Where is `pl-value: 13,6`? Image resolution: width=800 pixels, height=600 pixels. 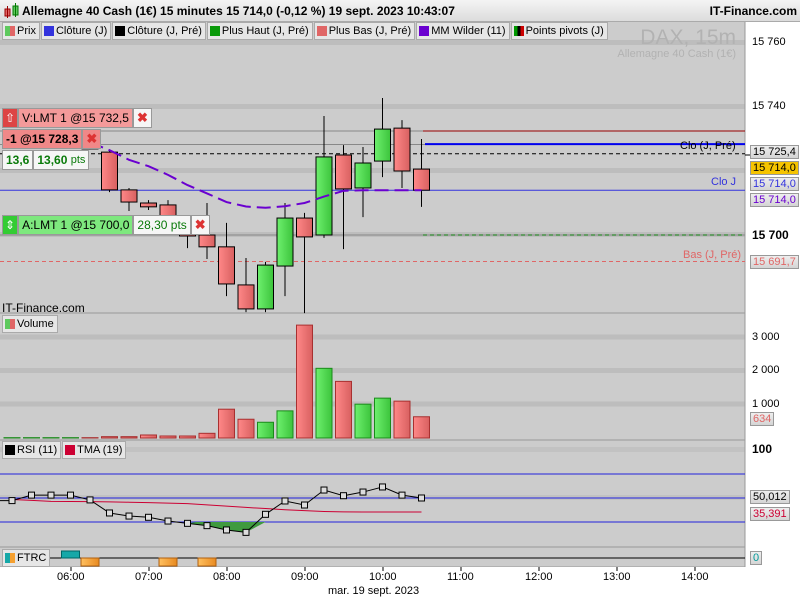 pl-value: 13,6 is located at coordinates (18, 160).